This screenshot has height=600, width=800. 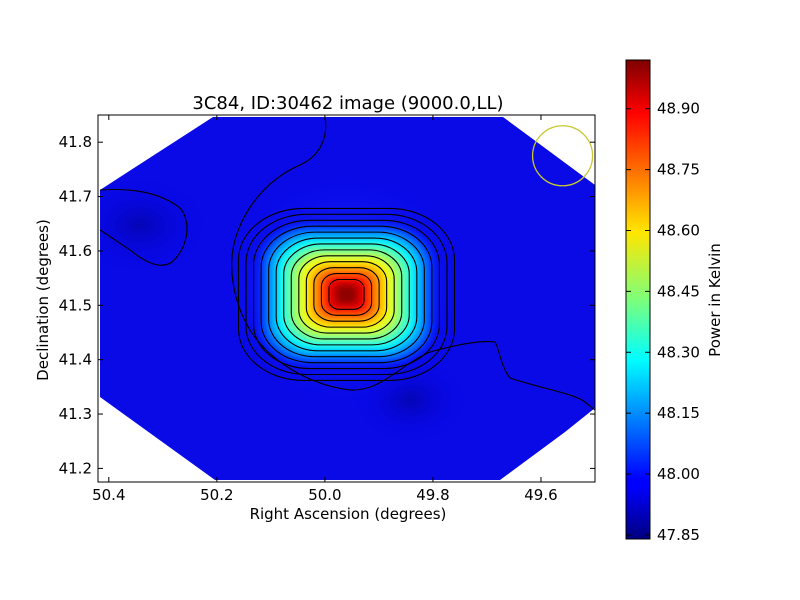 I want to click on y-tick-label: 41.4, so click(x=75, y=360).